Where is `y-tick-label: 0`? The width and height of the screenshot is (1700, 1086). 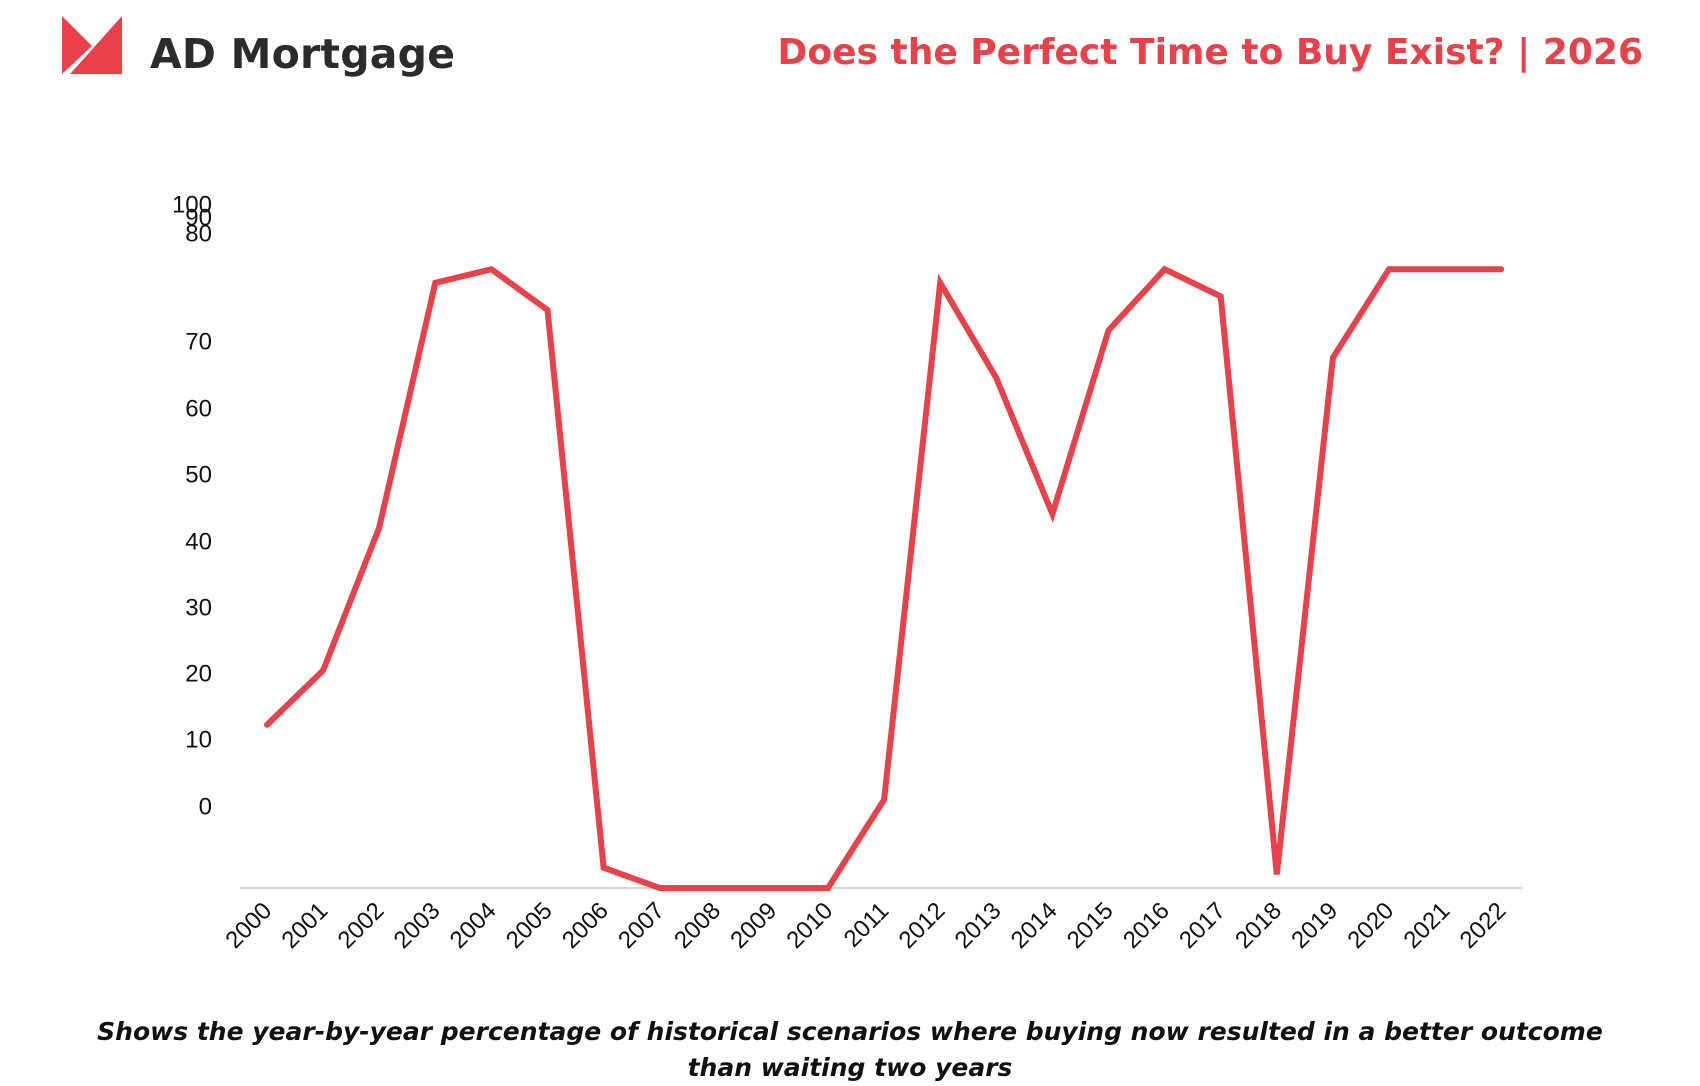
y-tick-label: 0 is located at coordinates (205, 806).